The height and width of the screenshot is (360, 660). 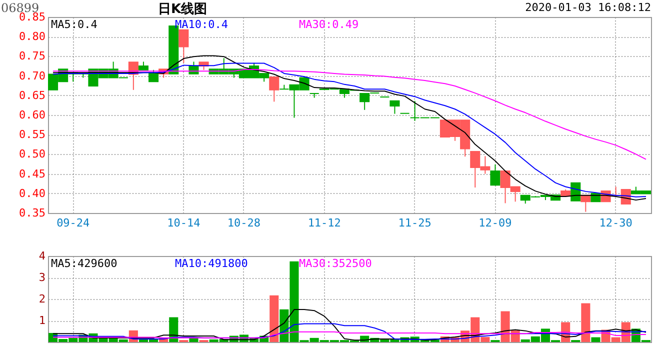 I want to click on x-tick-label: 11-12, so click(x=324, y=223).